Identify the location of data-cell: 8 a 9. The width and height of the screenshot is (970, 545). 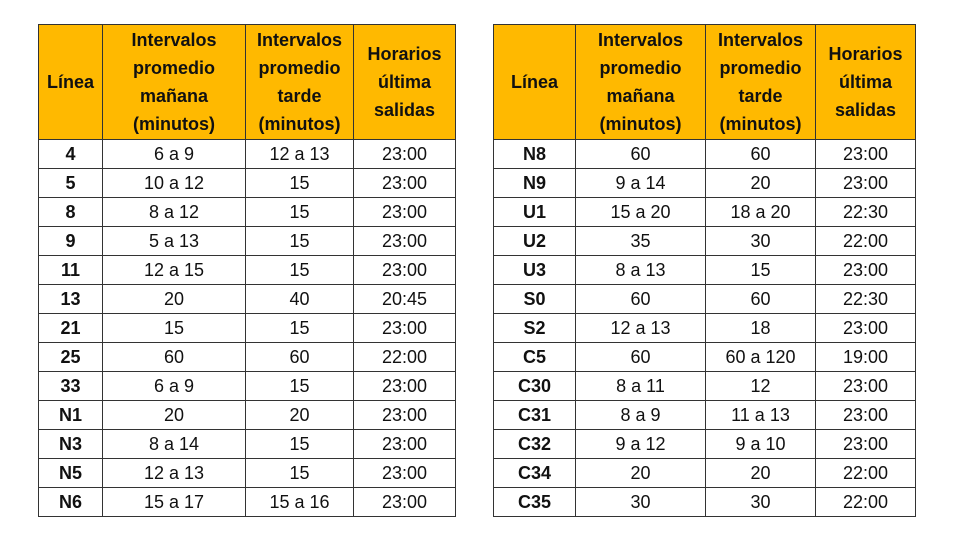
(640, 415).